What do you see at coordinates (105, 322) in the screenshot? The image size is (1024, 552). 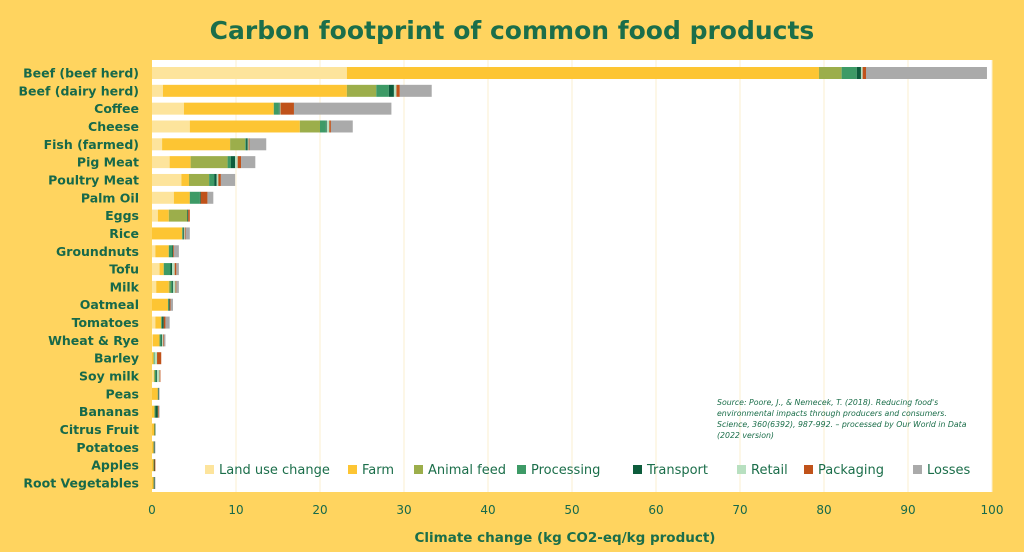 I see `category-label: Tomatoes` at bounding box center [105, 322].